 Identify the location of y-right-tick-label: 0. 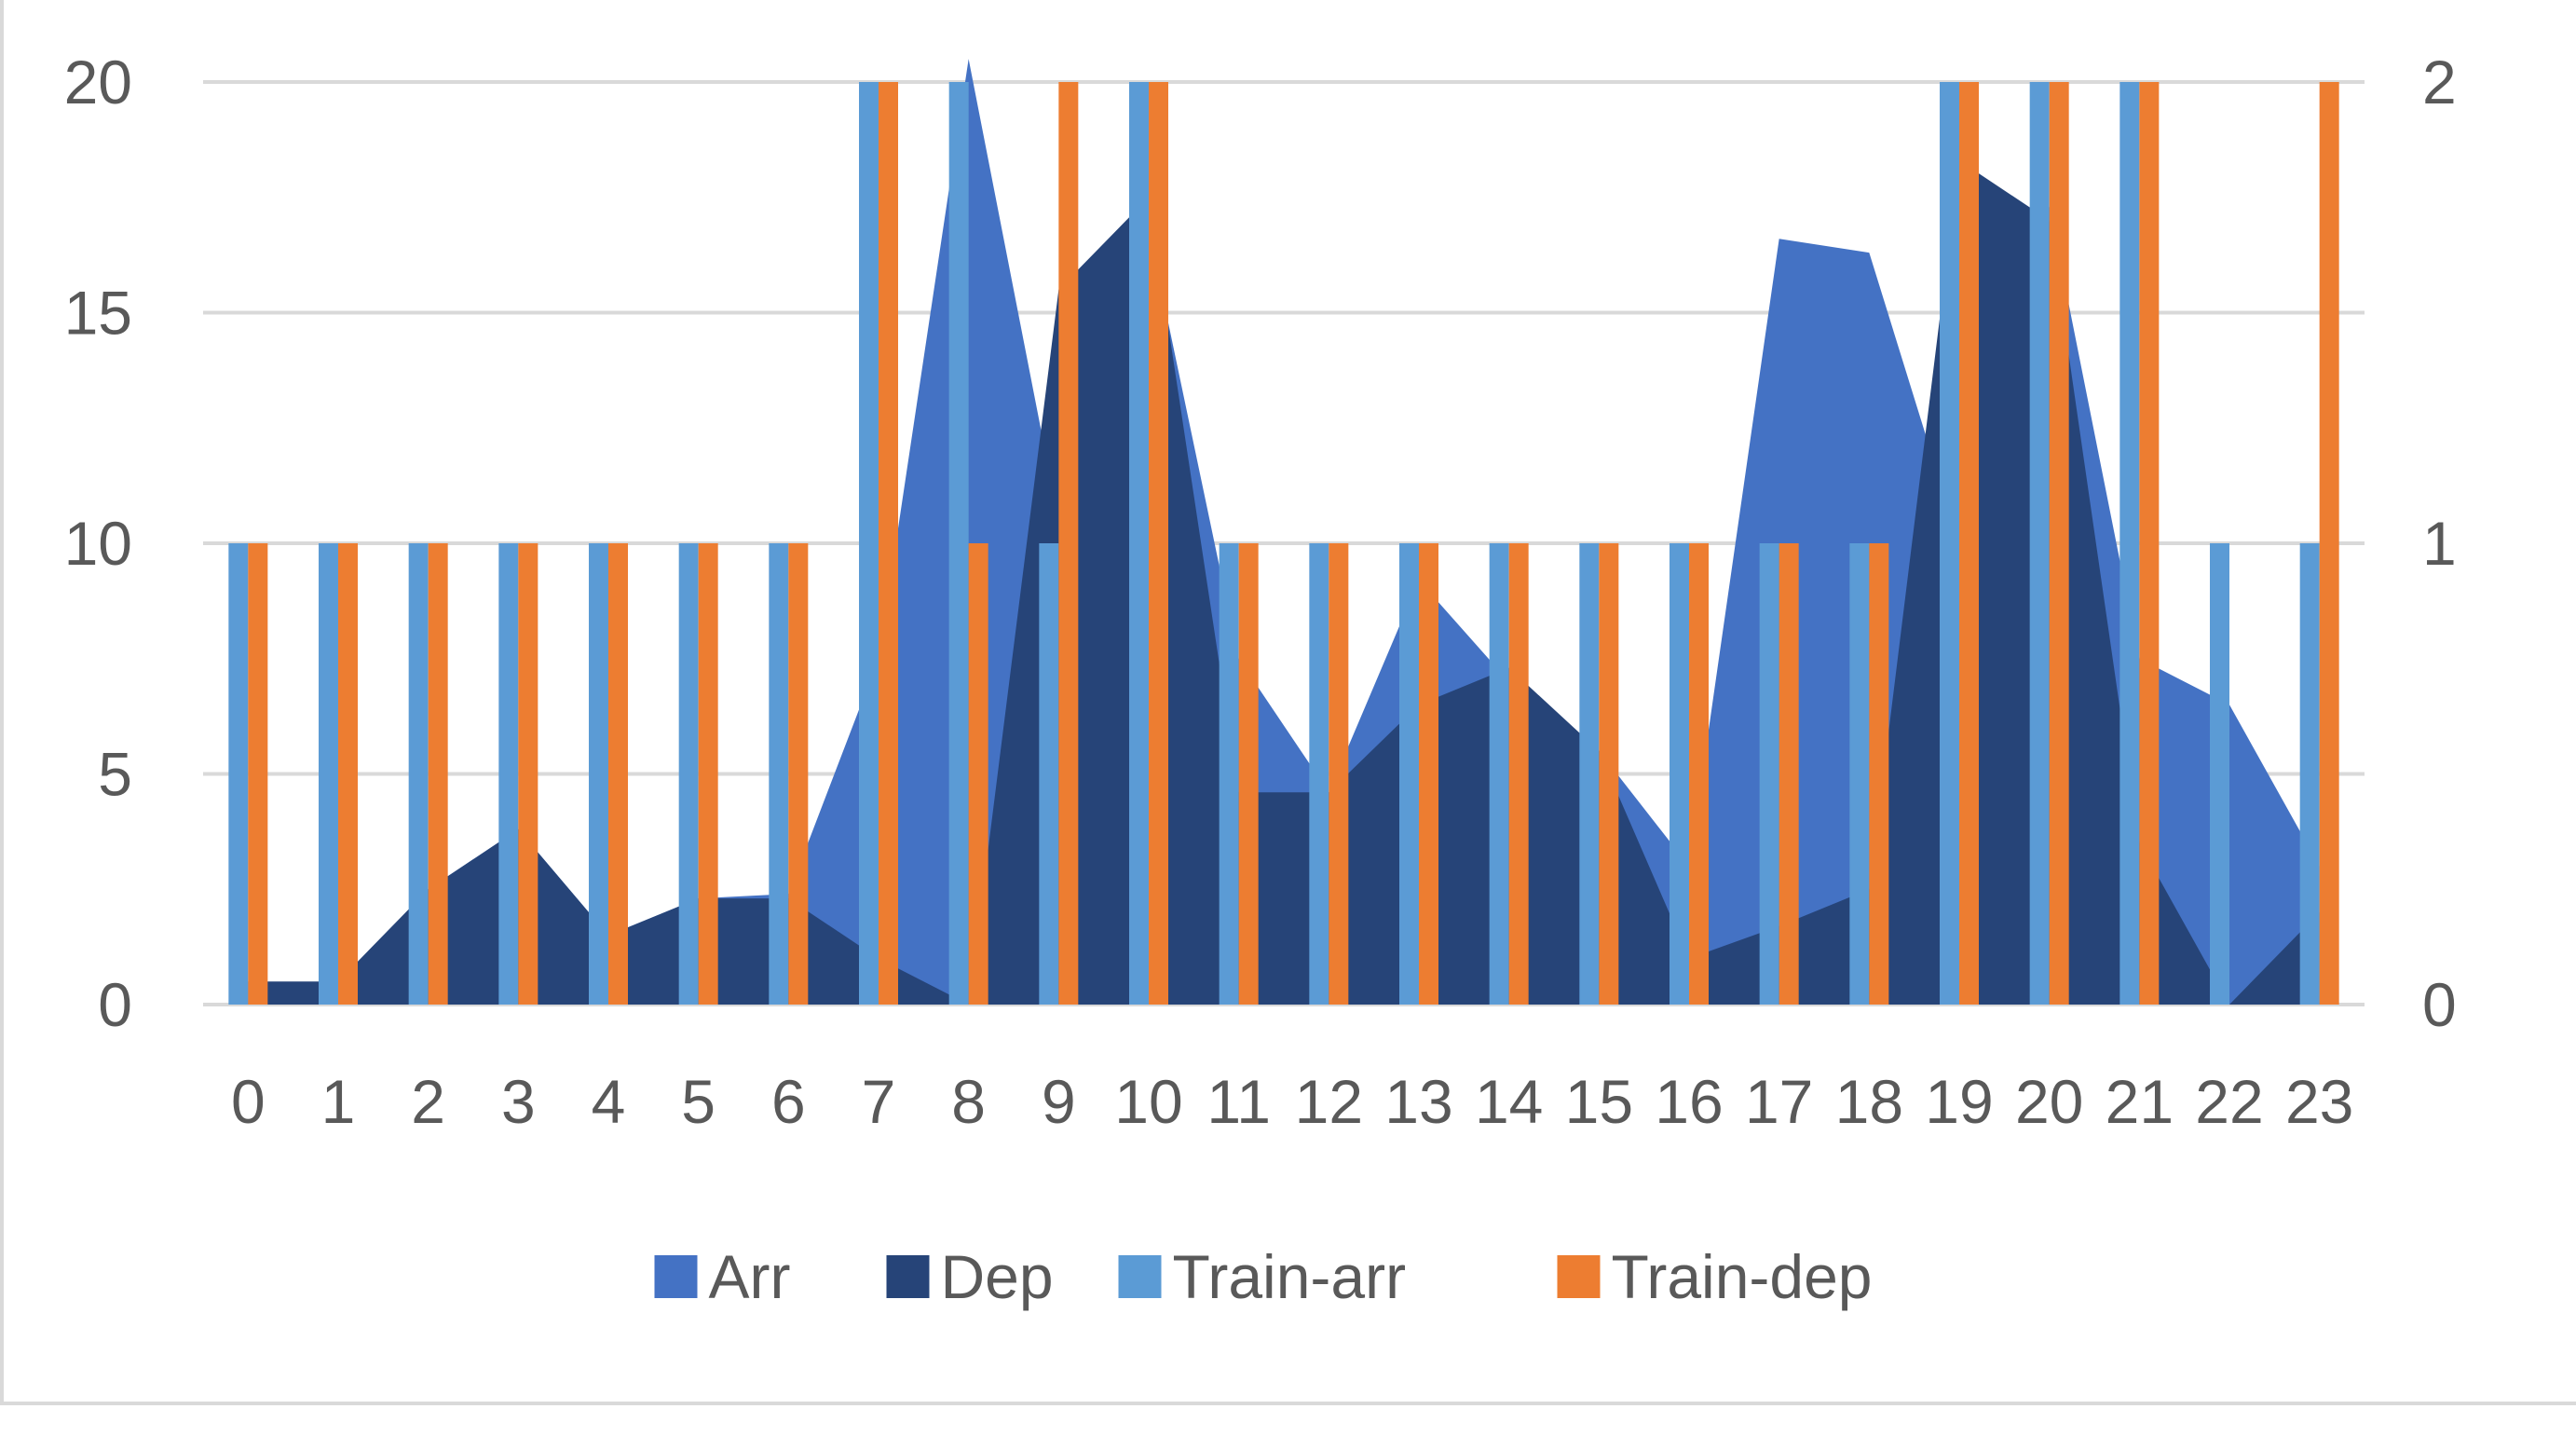
(2439, 1005).